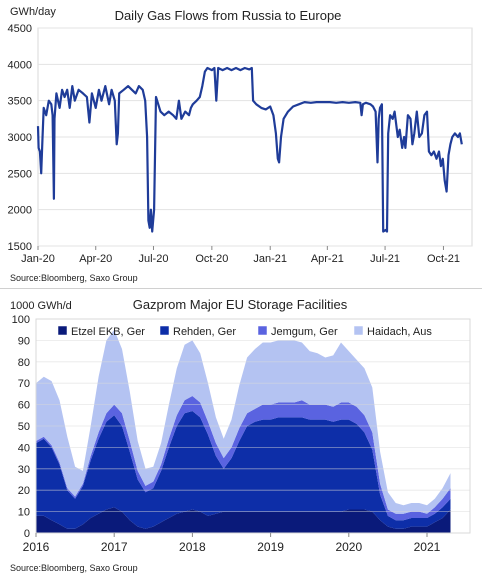 This screenshot has width=482, height=583. Describe the element at coordinates (270, 259) in the screenshot. I see `gas-flows-xtick-label: Jan-21` at that location.